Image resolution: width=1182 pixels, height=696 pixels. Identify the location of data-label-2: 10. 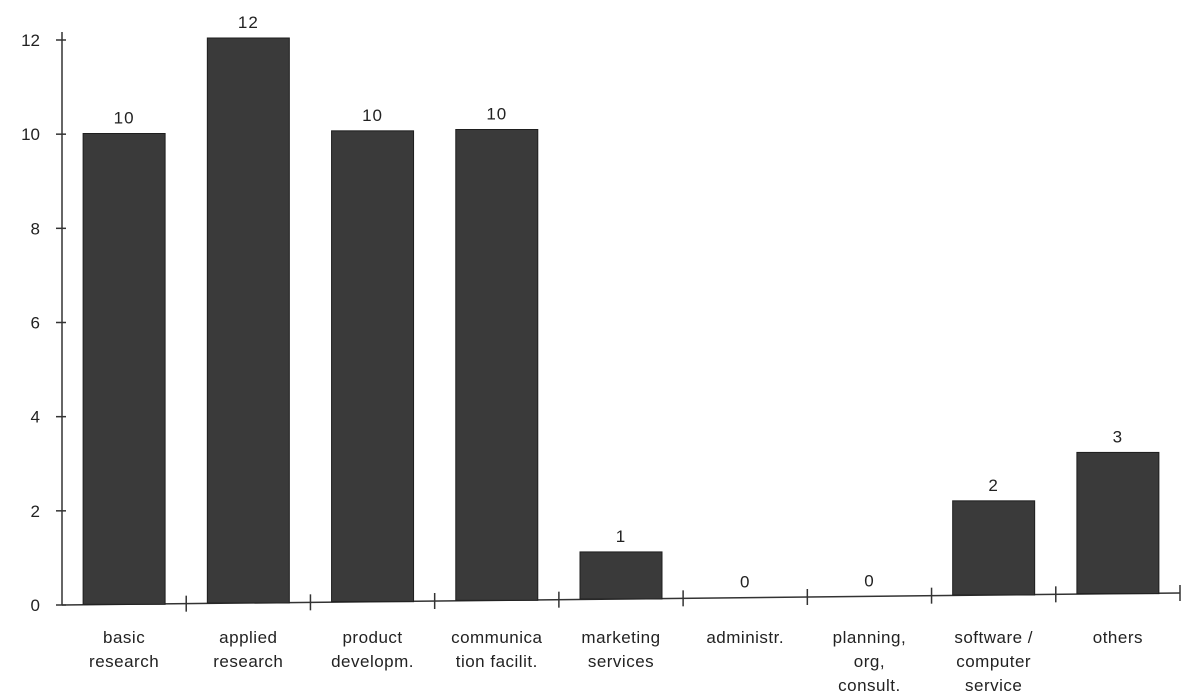
(372, 115).